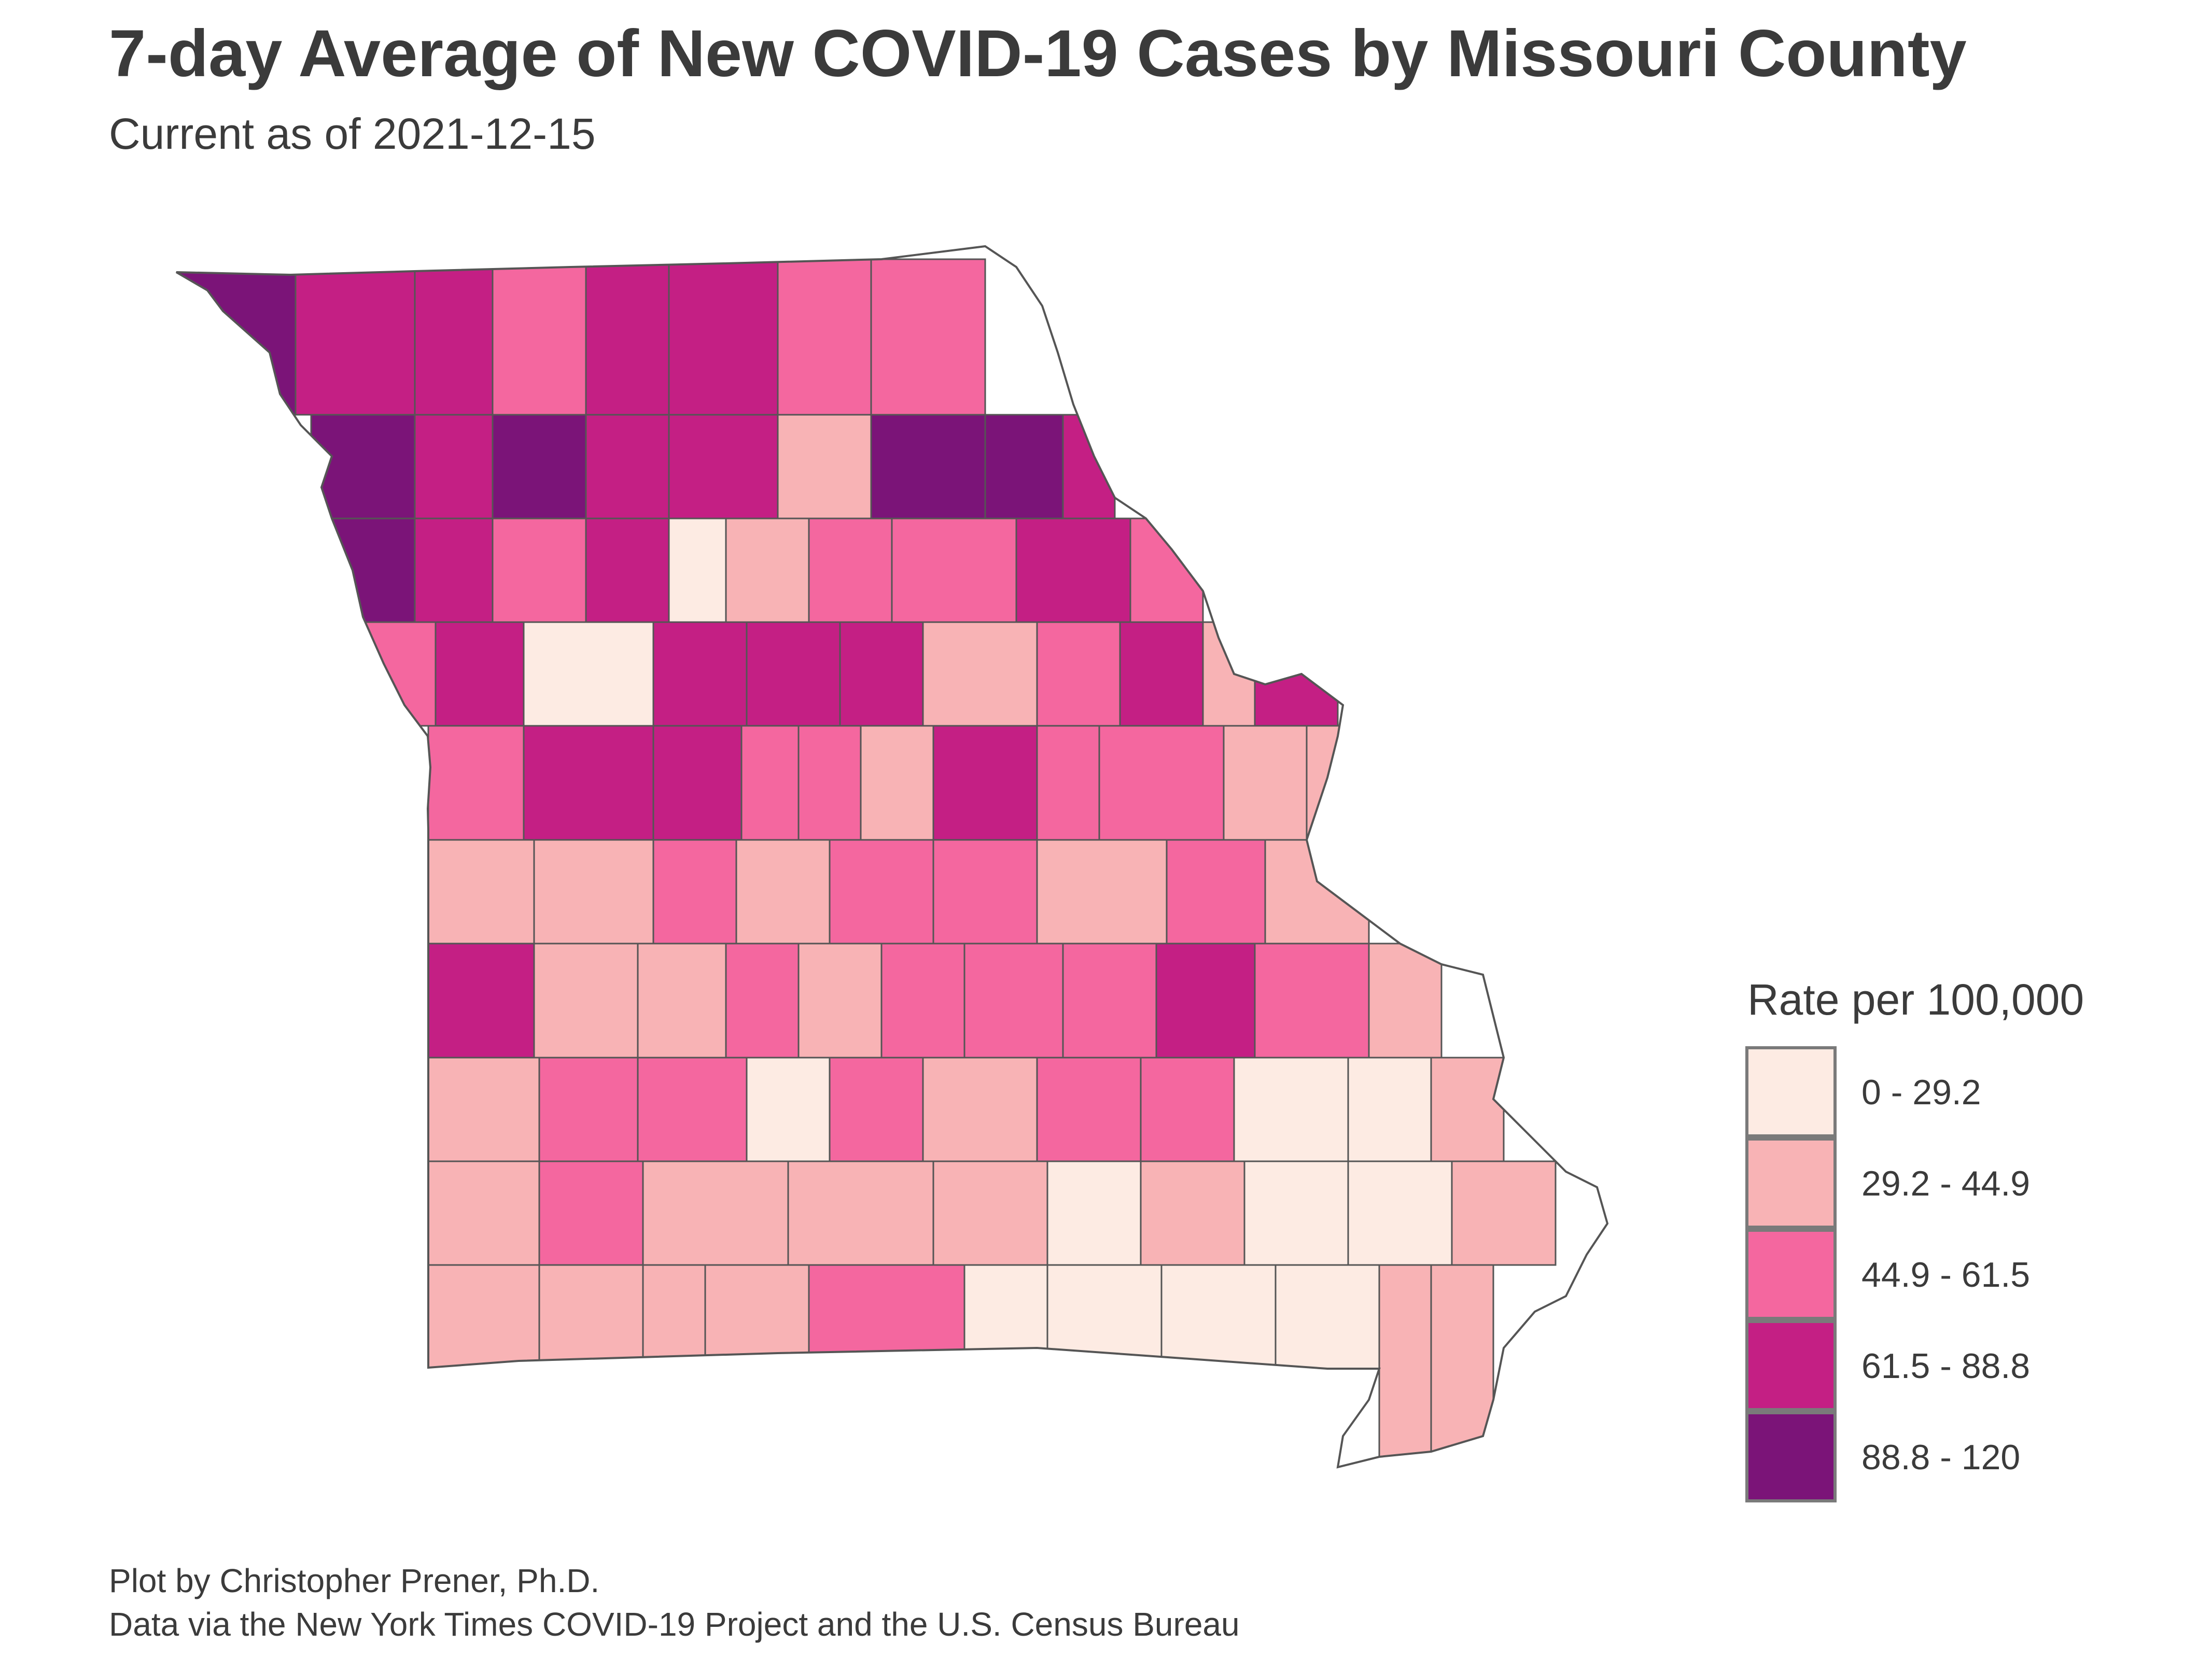  What do you see at coordinates (352, 133) in the screenshot?
I see `chart-subtitle: Current as of 2021-12-15` at bounding box center [352, 133].